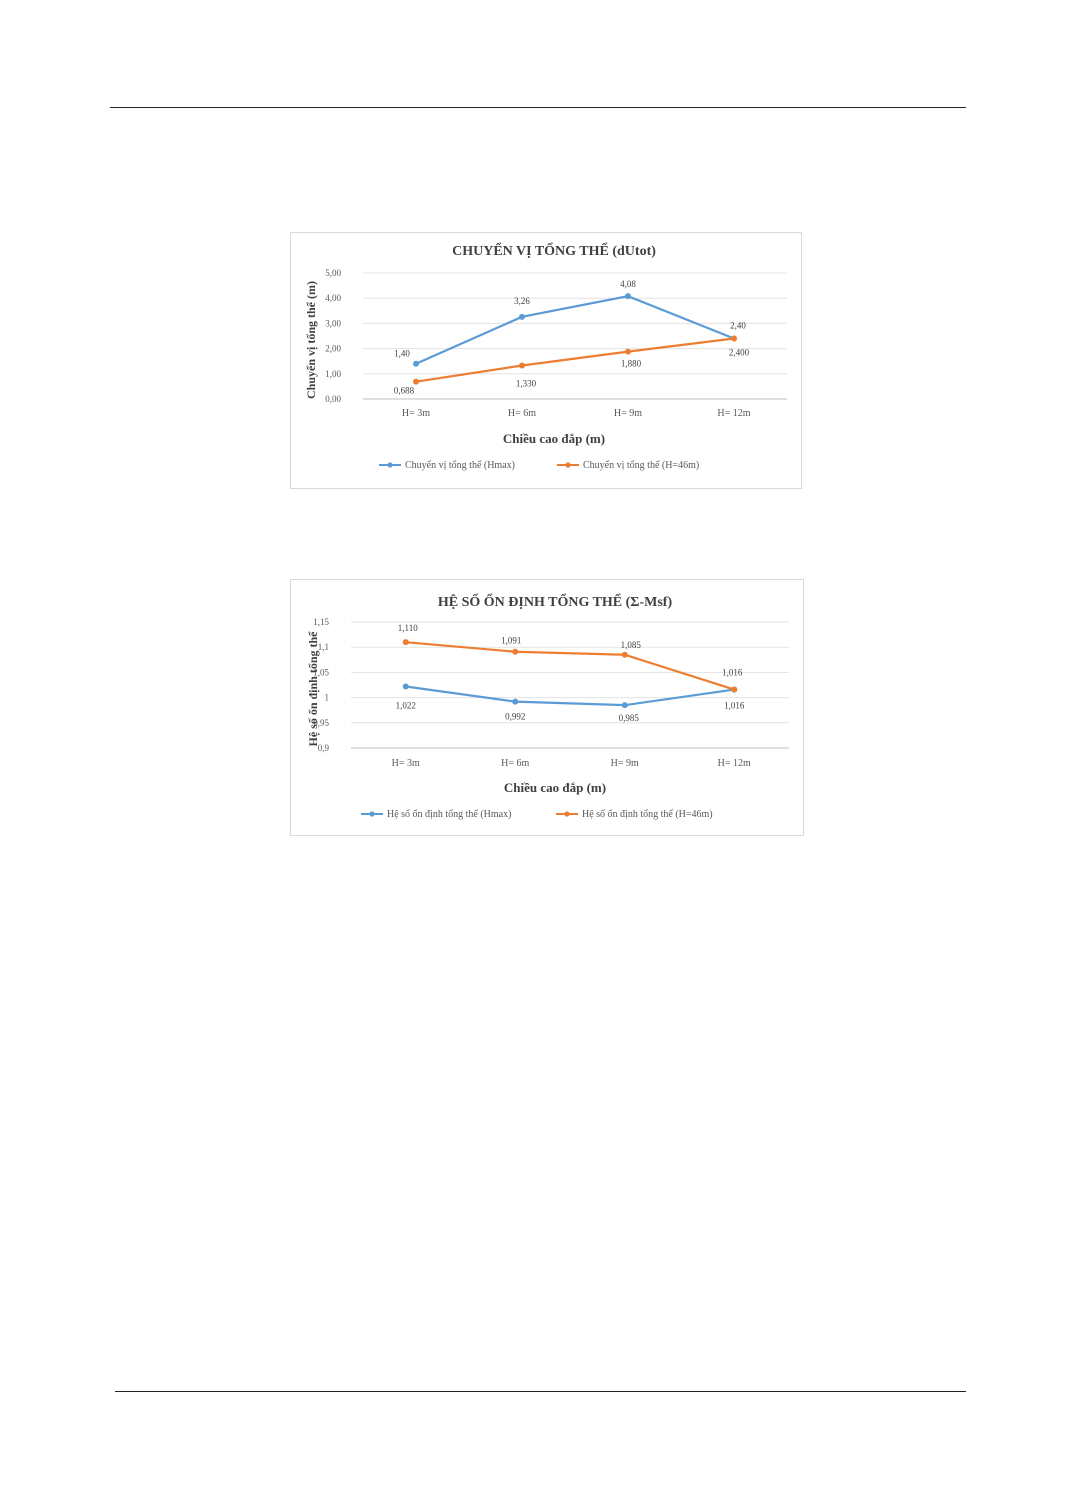 This screenshot has width=1079, height=1503. What do you see at coordinates (321, 672) in the screenshot?
I see `y-tick-label: 1,05` at bounding box center [321, 672].